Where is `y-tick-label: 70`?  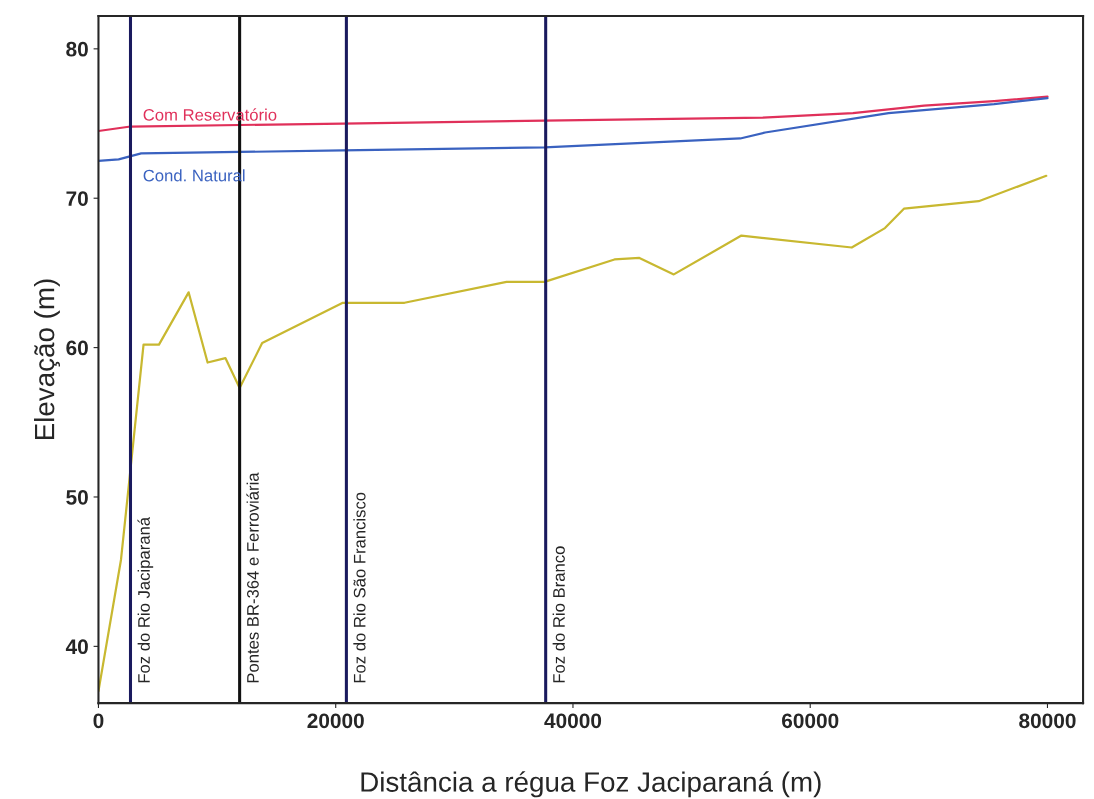 y-tick-label: 70 is located at coordinates (77, 198).